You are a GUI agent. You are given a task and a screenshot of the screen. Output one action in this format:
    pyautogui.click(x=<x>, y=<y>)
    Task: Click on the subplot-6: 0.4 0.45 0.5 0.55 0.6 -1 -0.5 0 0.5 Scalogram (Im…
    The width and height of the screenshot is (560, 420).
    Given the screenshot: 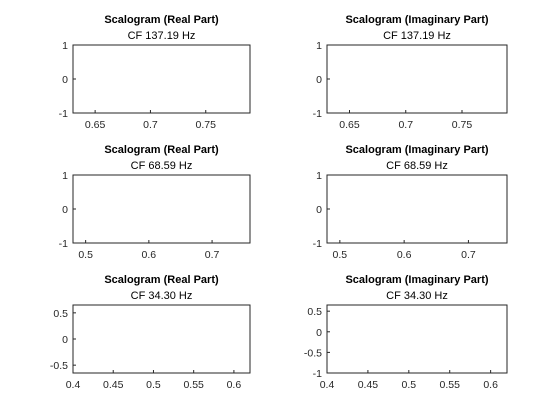 What is the action you would take?
    pyautogui.click(x=406, y=332)
    